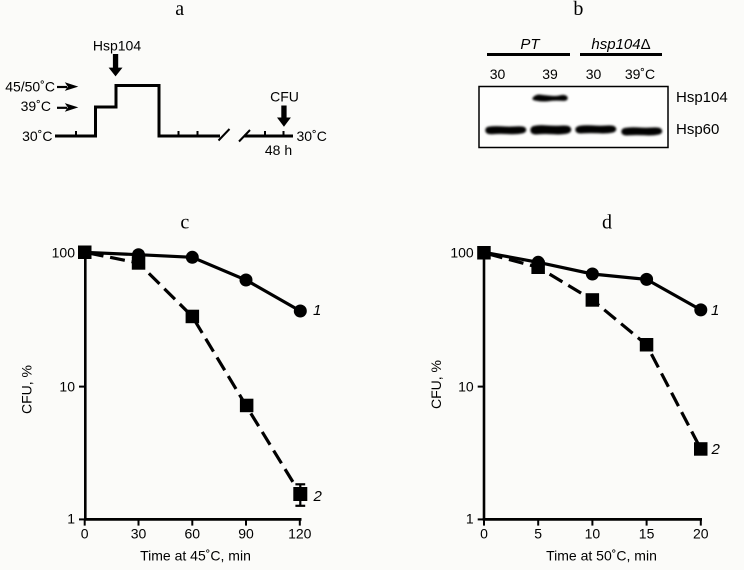 This screenshot has height=570, width=744. What do you see at coordinates (30, 87) in the screenshot?
I see `svg-text: 45/50˚C` at bounding box center [30, 87].